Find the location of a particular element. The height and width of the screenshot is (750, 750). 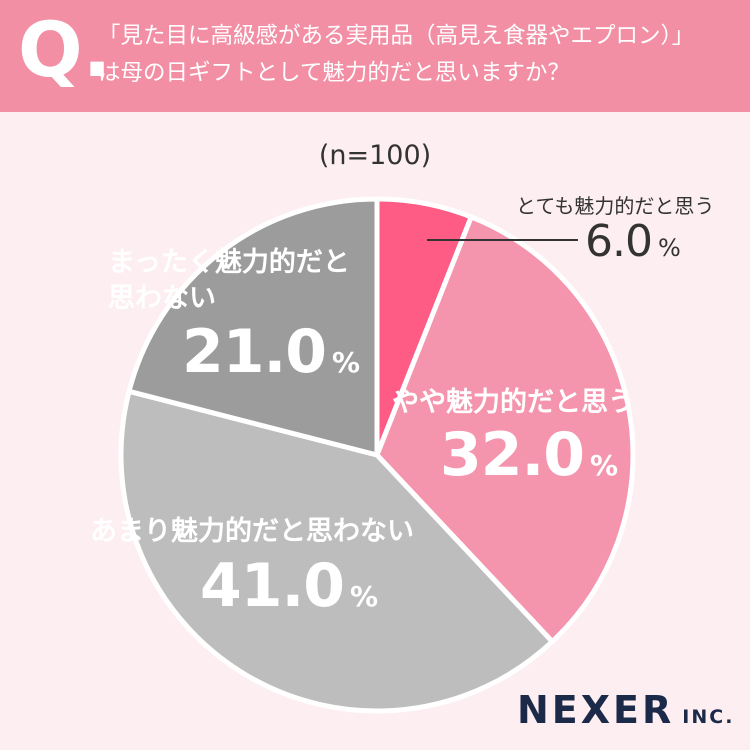

slice-value-very: 6.0% is located at coordinates (633, 242).